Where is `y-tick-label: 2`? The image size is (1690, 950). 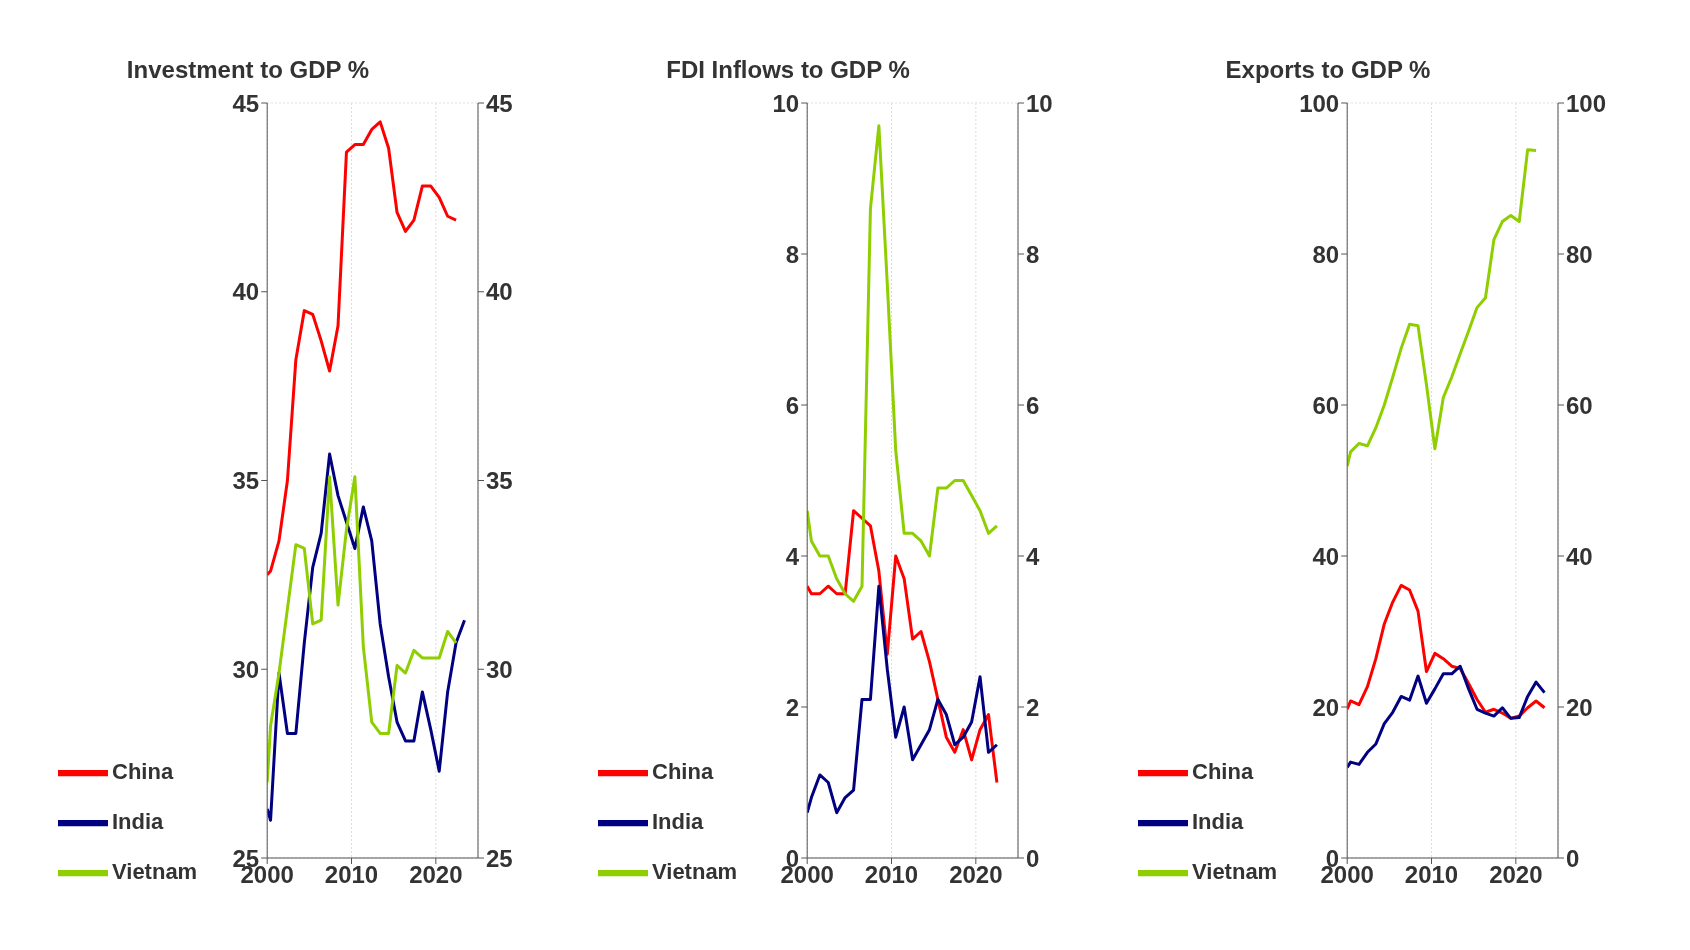
y-tick-label: 2 is located at coordinates (792, 707).